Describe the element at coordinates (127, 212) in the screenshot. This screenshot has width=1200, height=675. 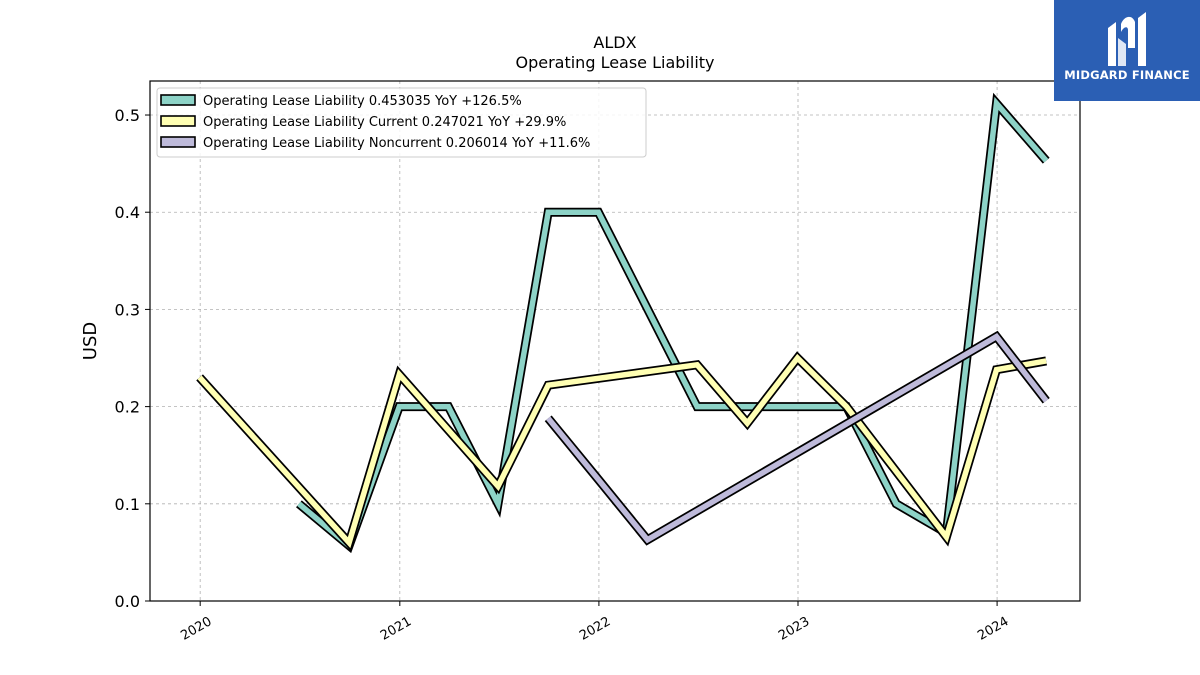
I see `y-tick-label: 0.4` at that location.